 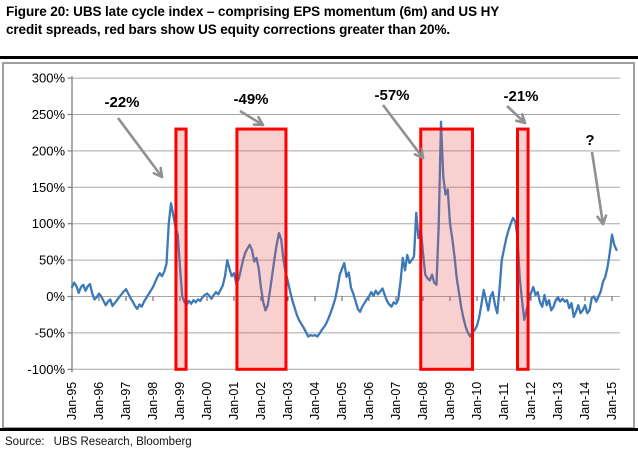 What do you see at coordinates (585, 401) in the screenshot?
I see `x-axis-label: Jan-14` at bounding box center [585, 401].